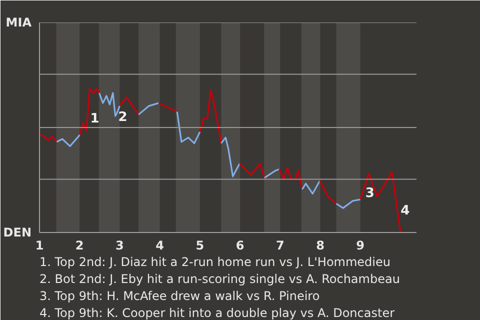 The height and width of the screenshot is (320, 480). Describe the element at coordinates (95, 118) in the screenshot. I see `annotation: 1` at that location.